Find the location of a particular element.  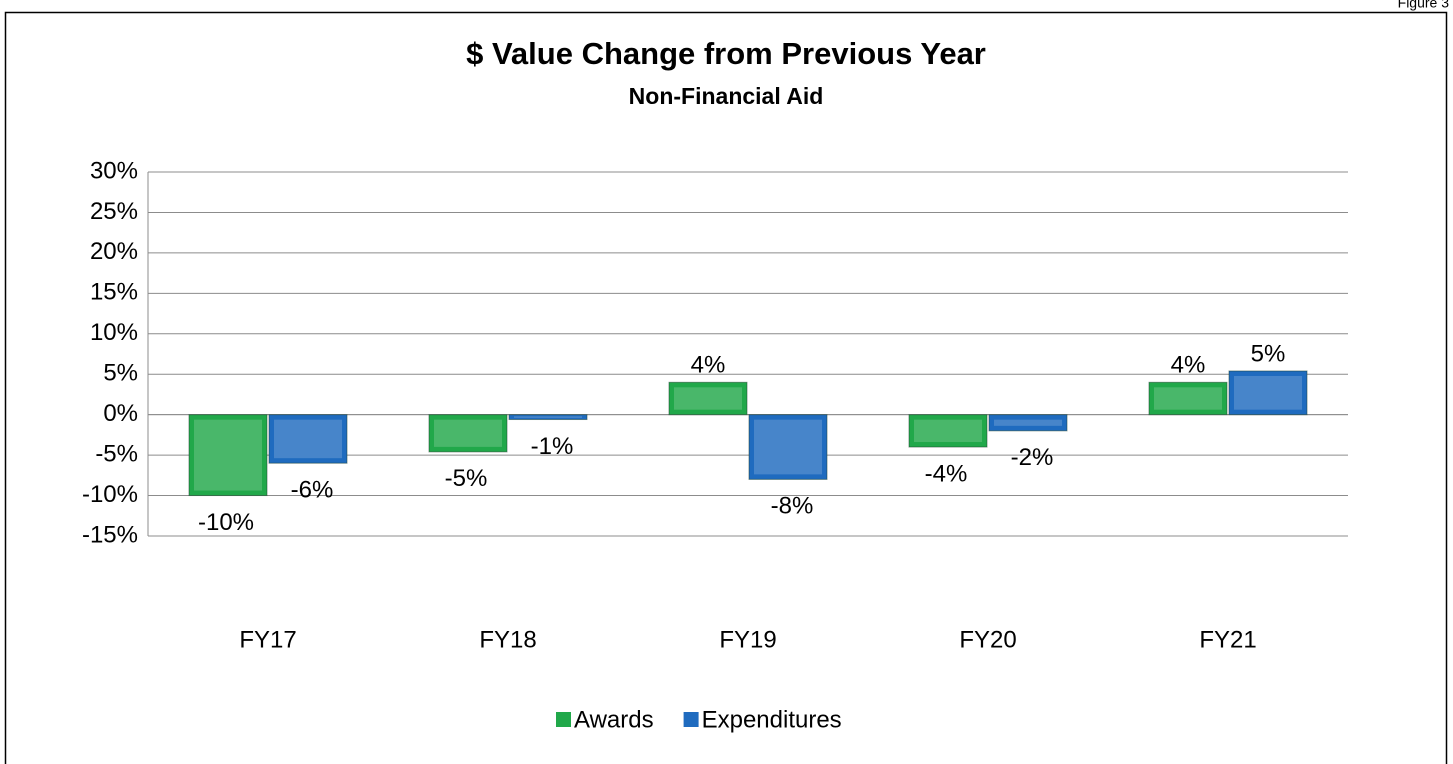

data-label: -2% is located at coordinates (1032, 457).